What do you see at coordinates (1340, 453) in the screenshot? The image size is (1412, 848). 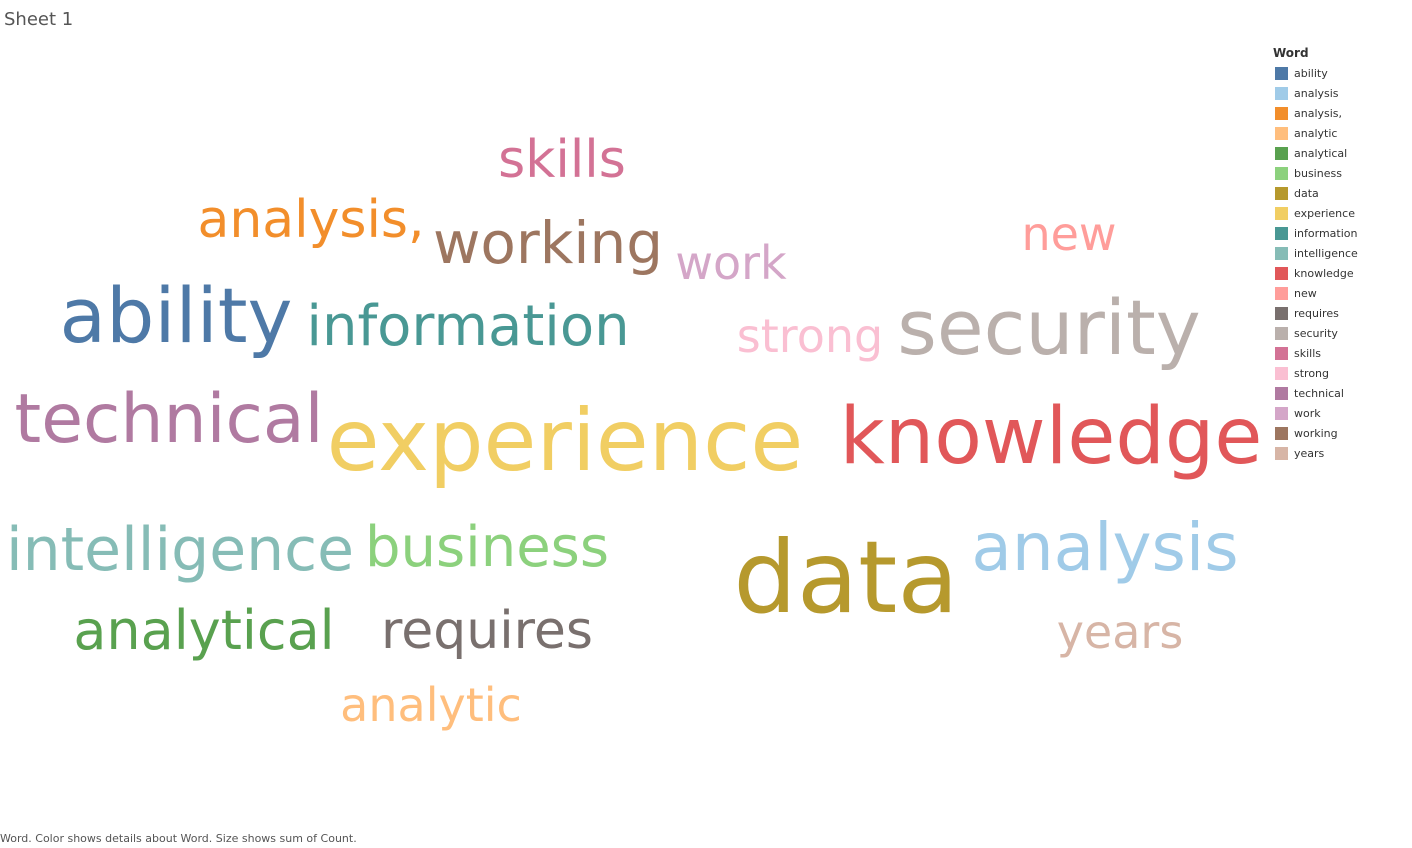 I see `legend-item-years: years` at bounding box center [1340, 453].